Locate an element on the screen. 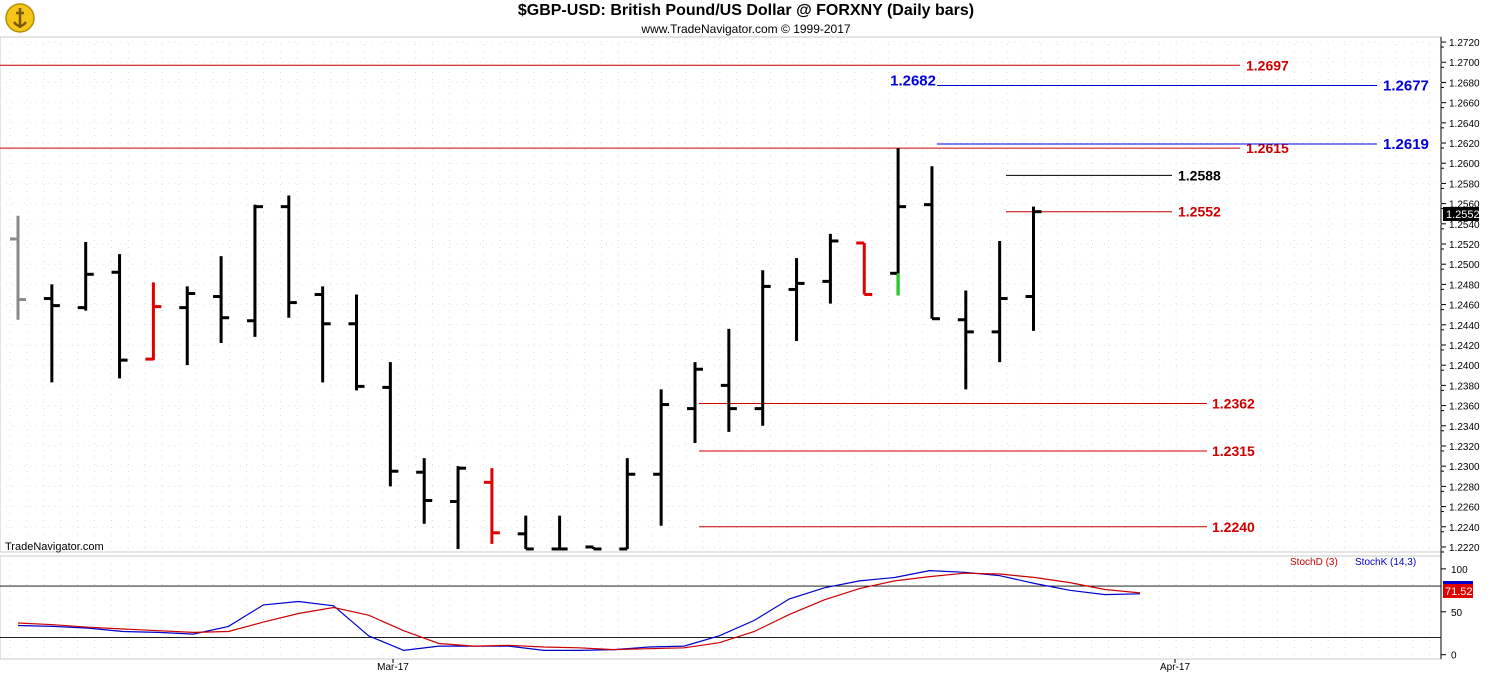  price-tick-label: 1.2580 is located at coordinates (1464, 184).